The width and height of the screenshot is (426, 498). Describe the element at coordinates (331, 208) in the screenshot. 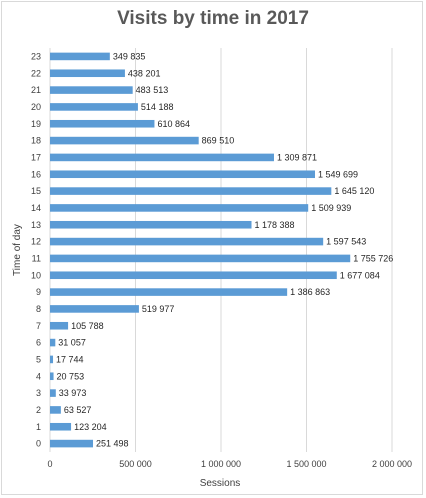

I see `data-label: 1 509 939` at that location.